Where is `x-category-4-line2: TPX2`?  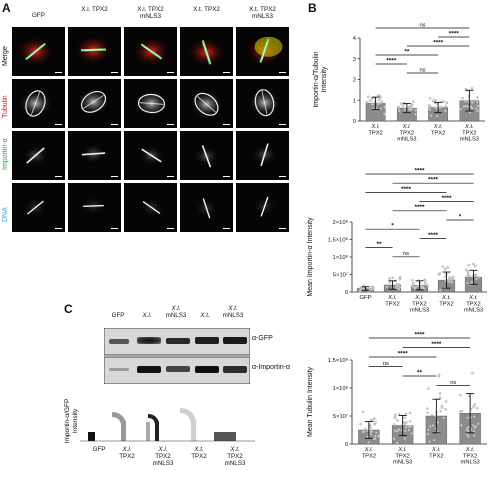 x-category-4-line2: TPX2 is located at coordinates (473, 304).